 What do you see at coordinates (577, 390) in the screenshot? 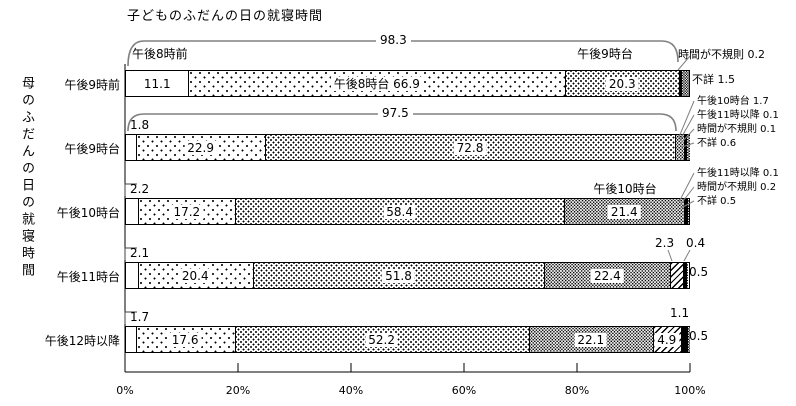
I see `x-tick-label: 80%` at bounding box center [577, 390].